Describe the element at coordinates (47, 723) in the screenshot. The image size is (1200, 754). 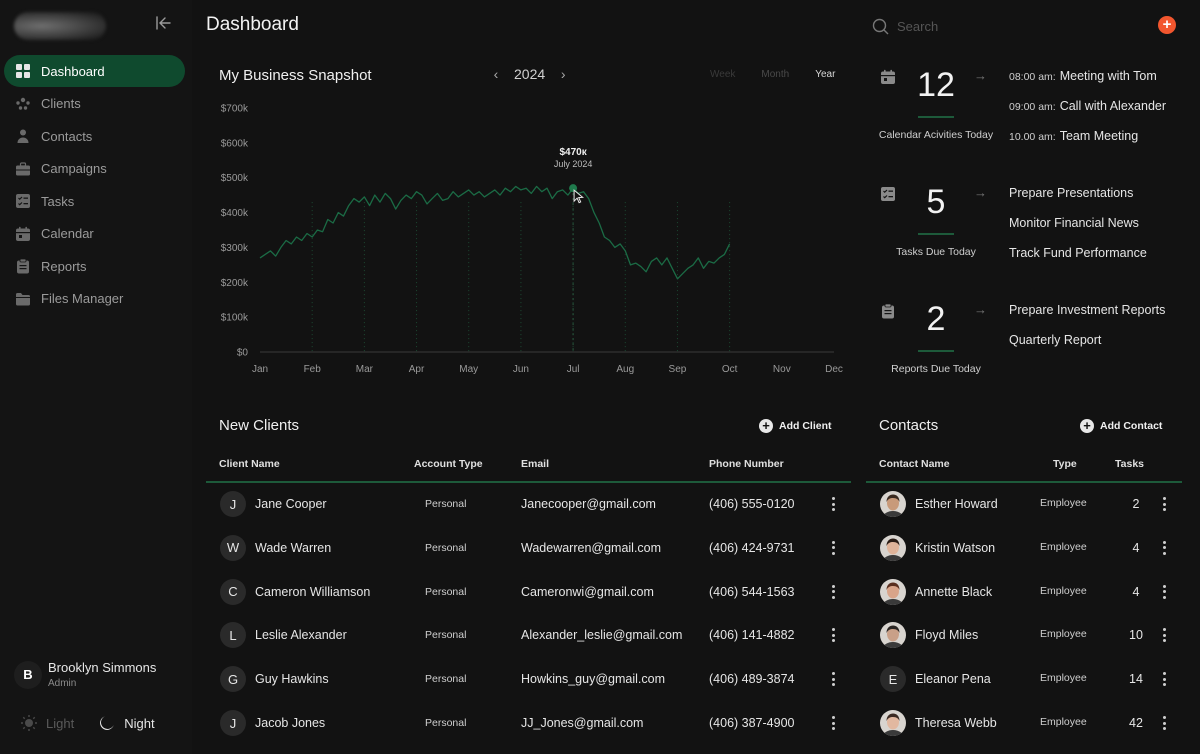
I see `theme-light-option: Light` at that location.